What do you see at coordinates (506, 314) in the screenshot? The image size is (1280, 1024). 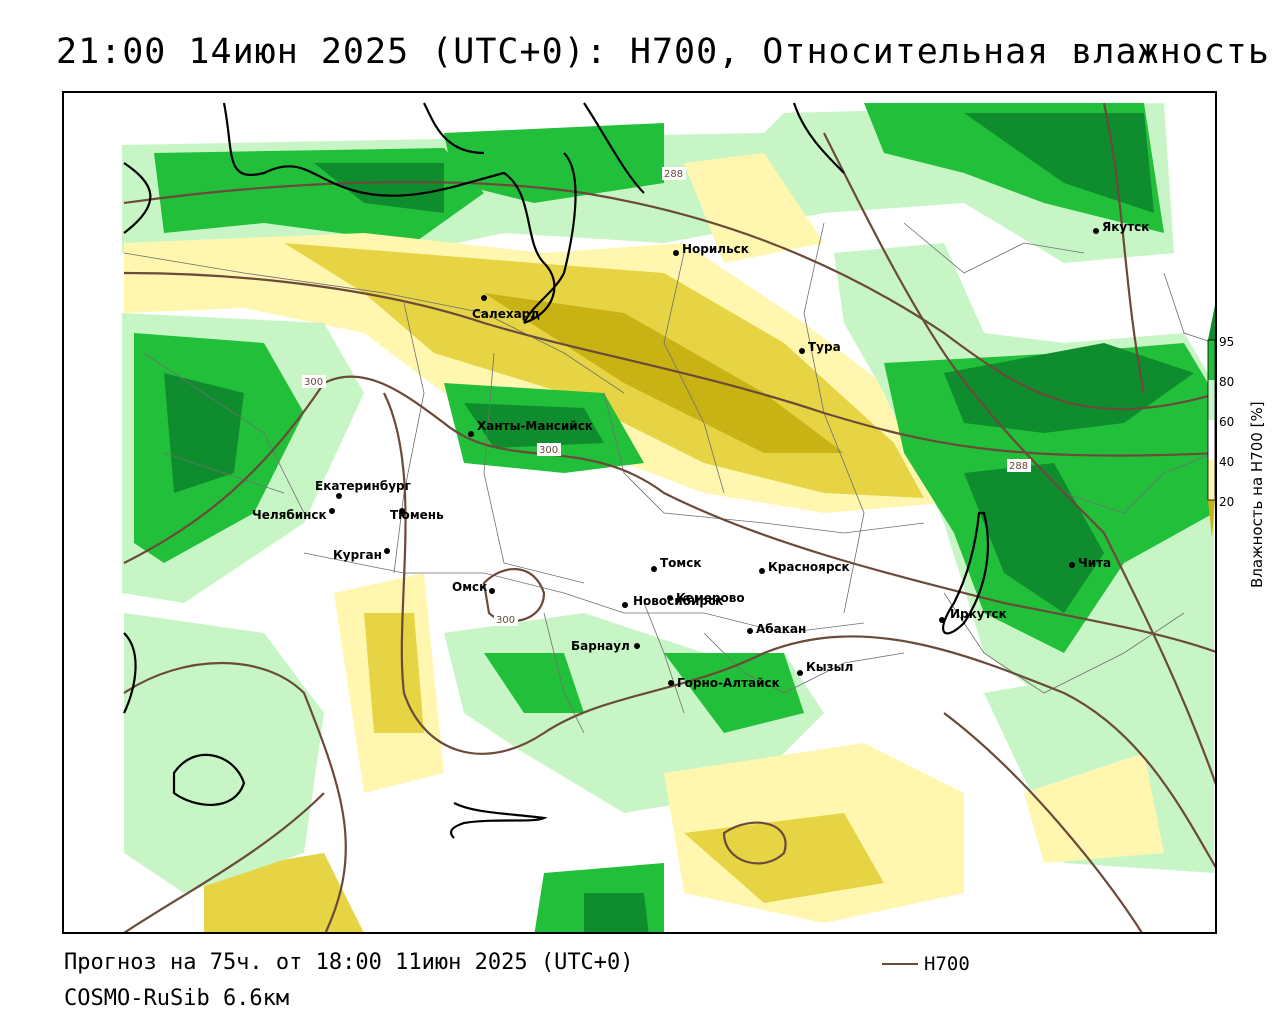 I see `city-label: Салехард` at bounding box center [506, 314].